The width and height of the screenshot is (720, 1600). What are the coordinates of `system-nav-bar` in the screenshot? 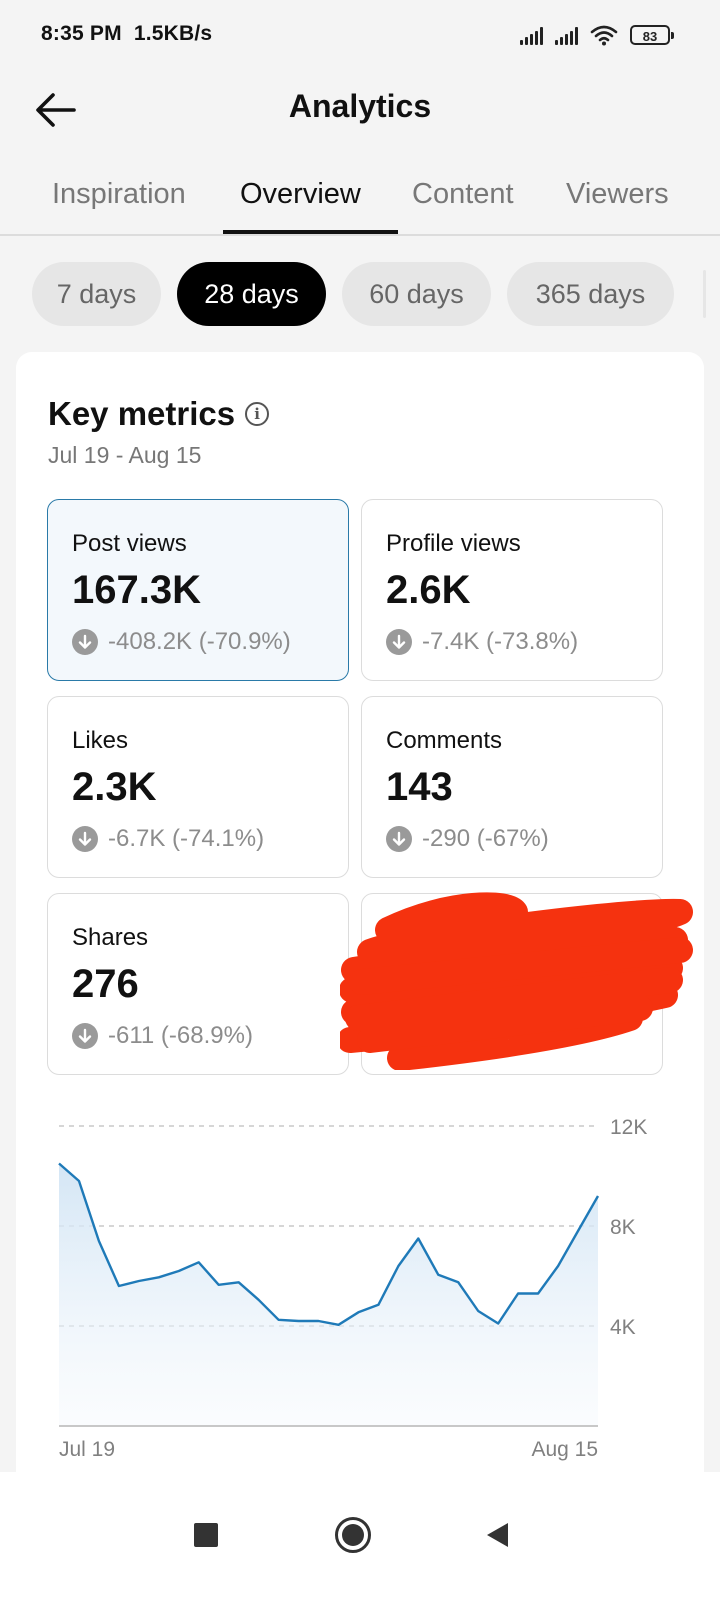 It's located at (360, 1536).